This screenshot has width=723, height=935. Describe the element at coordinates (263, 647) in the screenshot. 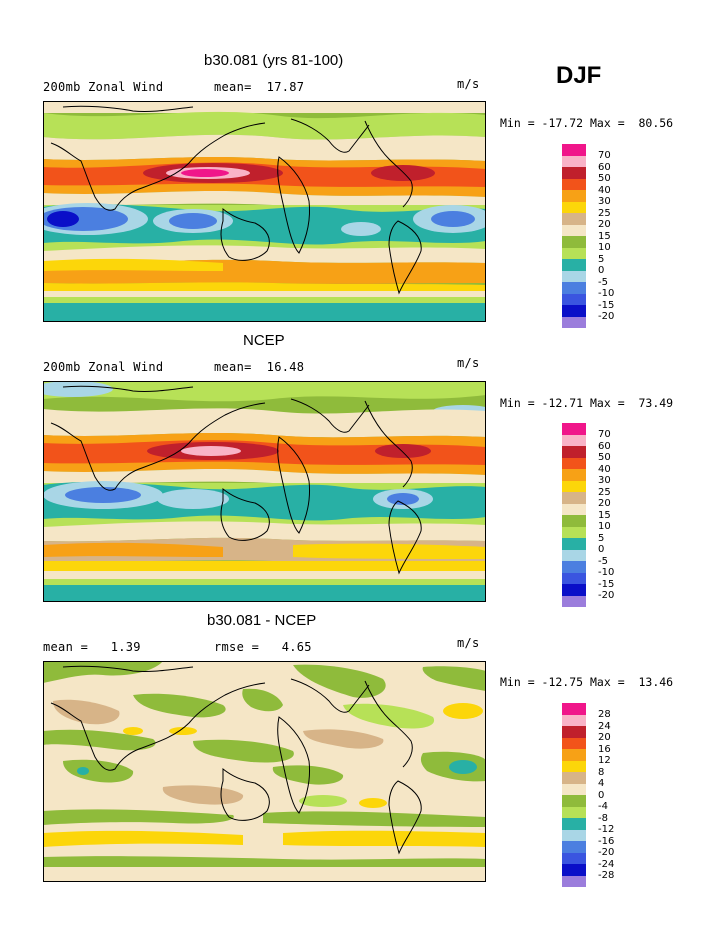

I see `panel-3-rmse-label: rmse = 4.65` at that location.